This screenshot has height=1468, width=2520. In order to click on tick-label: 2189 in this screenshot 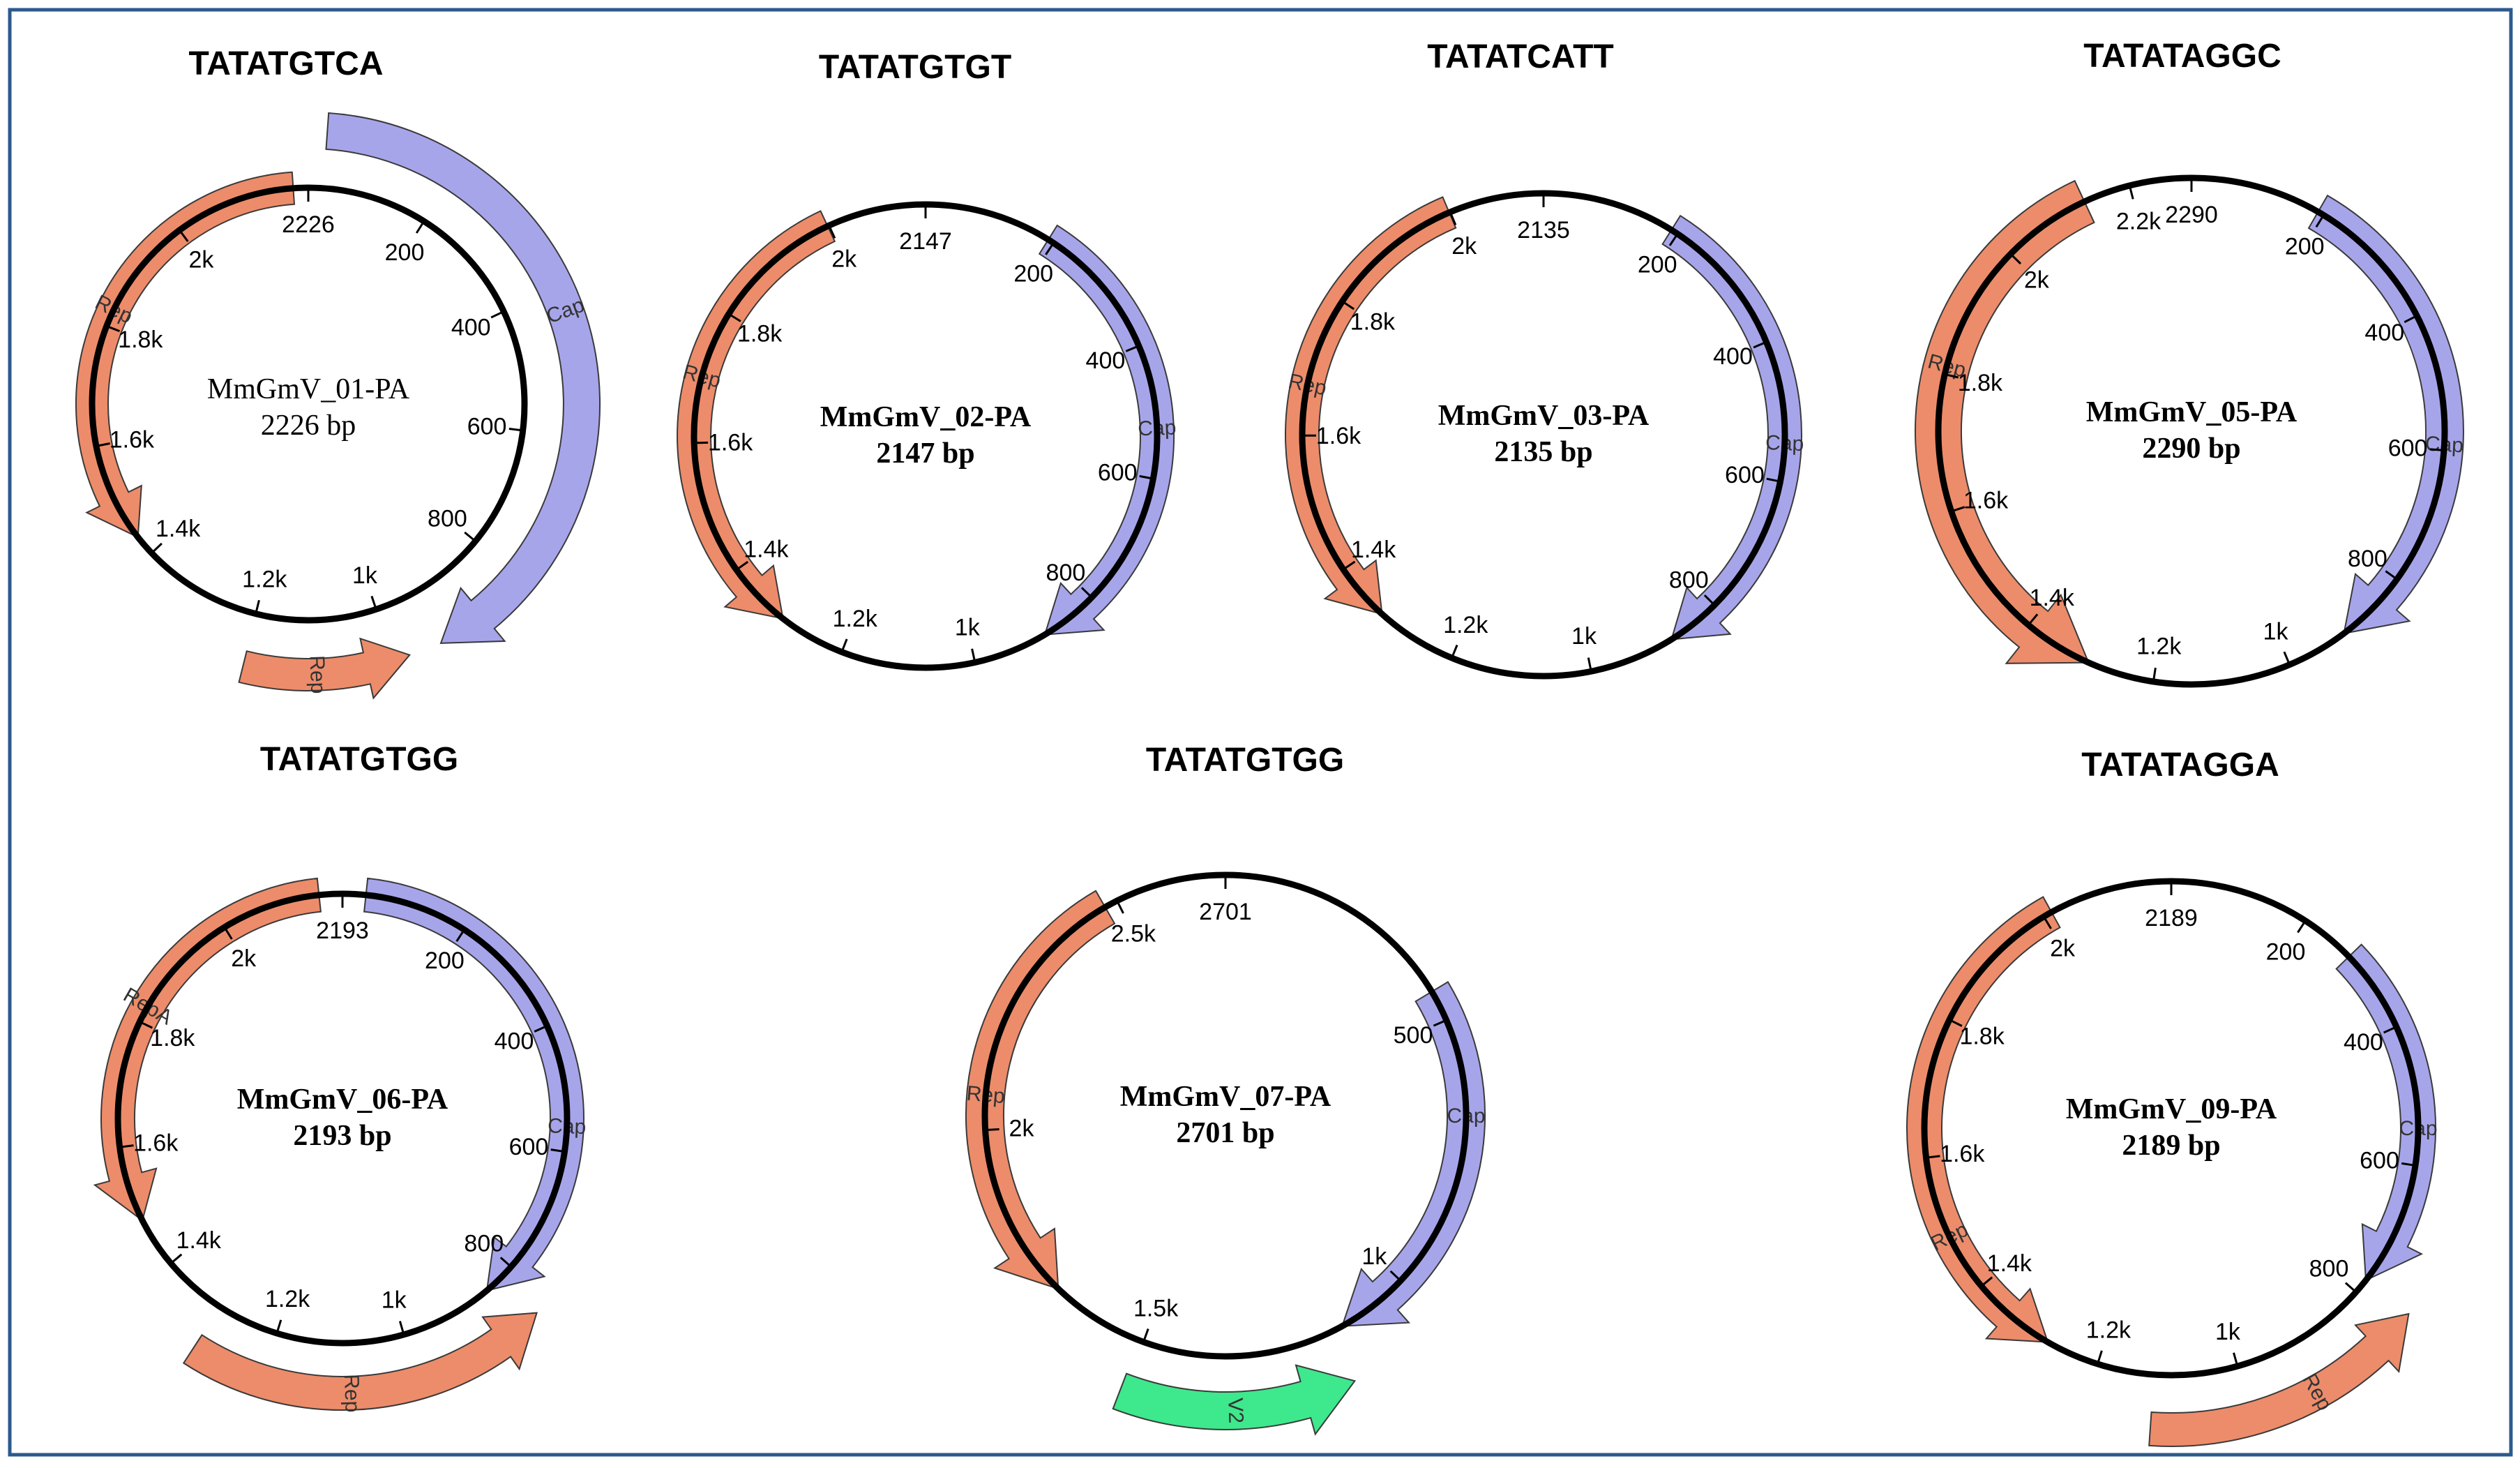, I will do `click(2171, 918)`.